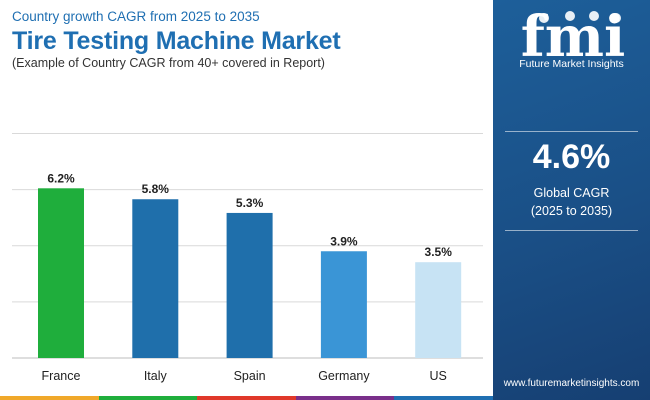 The width and height of the screenshot is (650, 400). What do you see at coordinates (571, 131) in the screenshot?
I see `divider-top` at bounding box center [571, 131].